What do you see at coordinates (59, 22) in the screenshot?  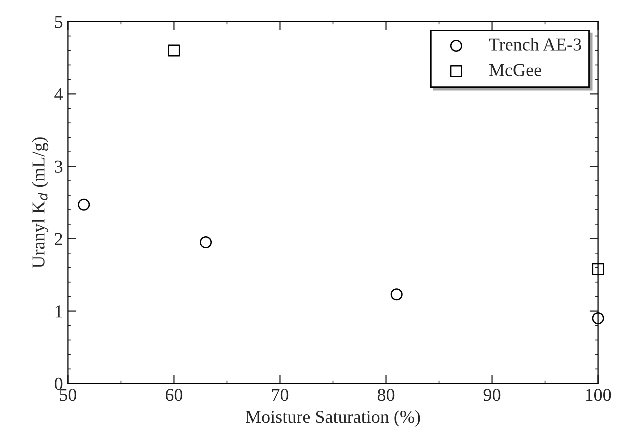 I see `y-tick-label: 5` at bounding box center [59, 22].